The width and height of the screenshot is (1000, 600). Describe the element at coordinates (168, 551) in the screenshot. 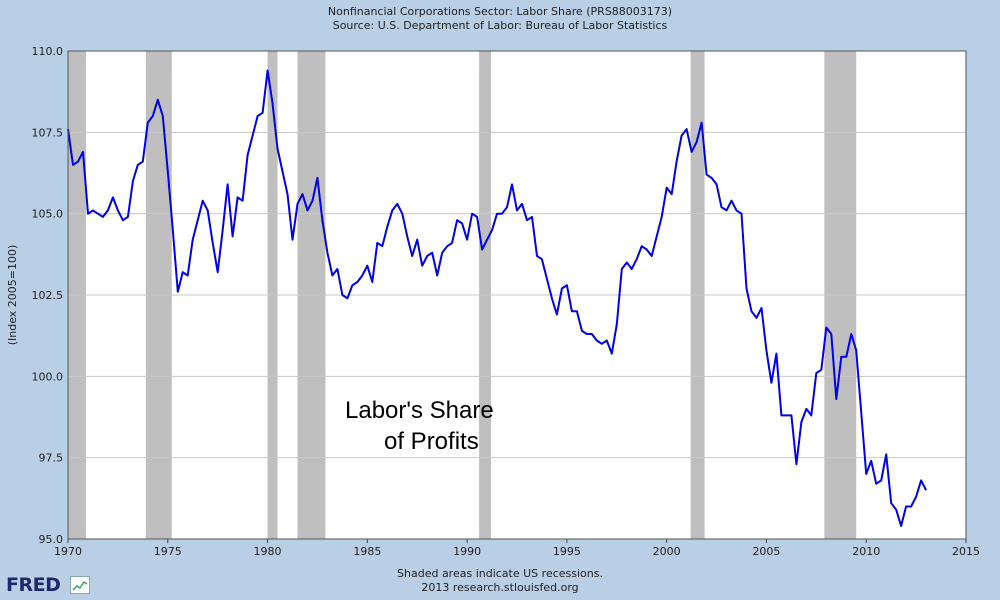

I see `x-tick-label: 1975` at that location.